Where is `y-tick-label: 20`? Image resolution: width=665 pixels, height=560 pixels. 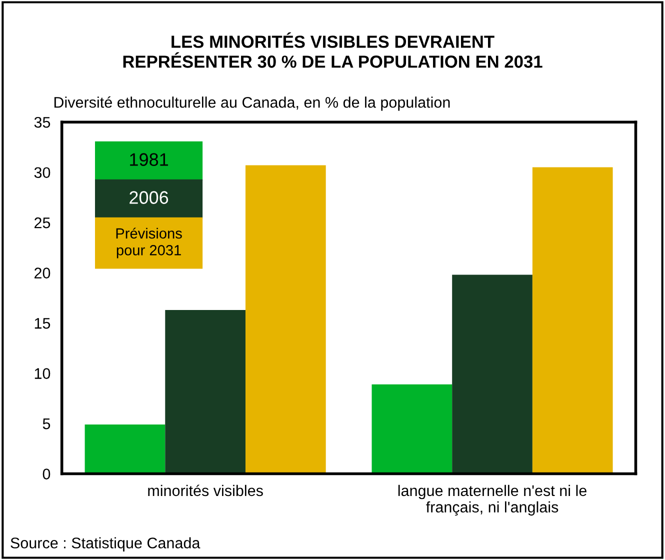
y-tick-label: 20 is located at coordinates (42, 273).